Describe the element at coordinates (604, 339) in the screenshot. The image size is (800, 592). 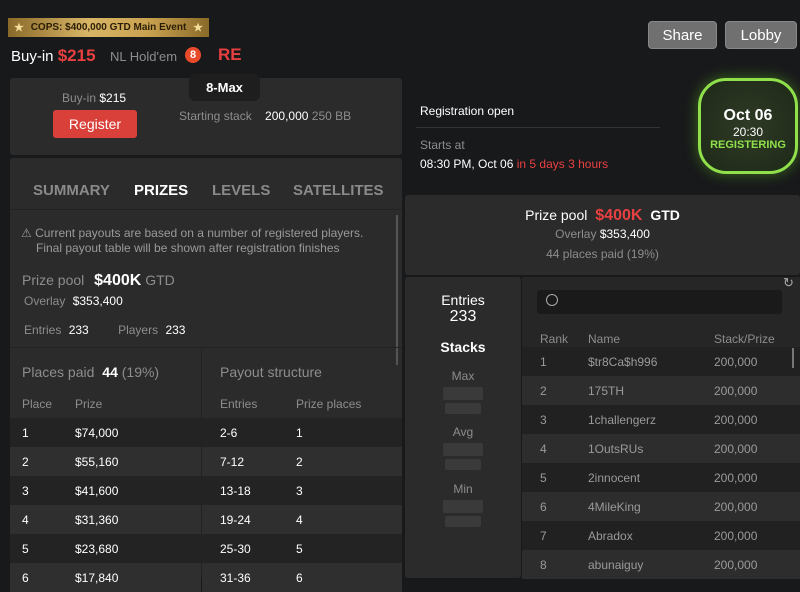
I see `col-header-name: Name` at that location.